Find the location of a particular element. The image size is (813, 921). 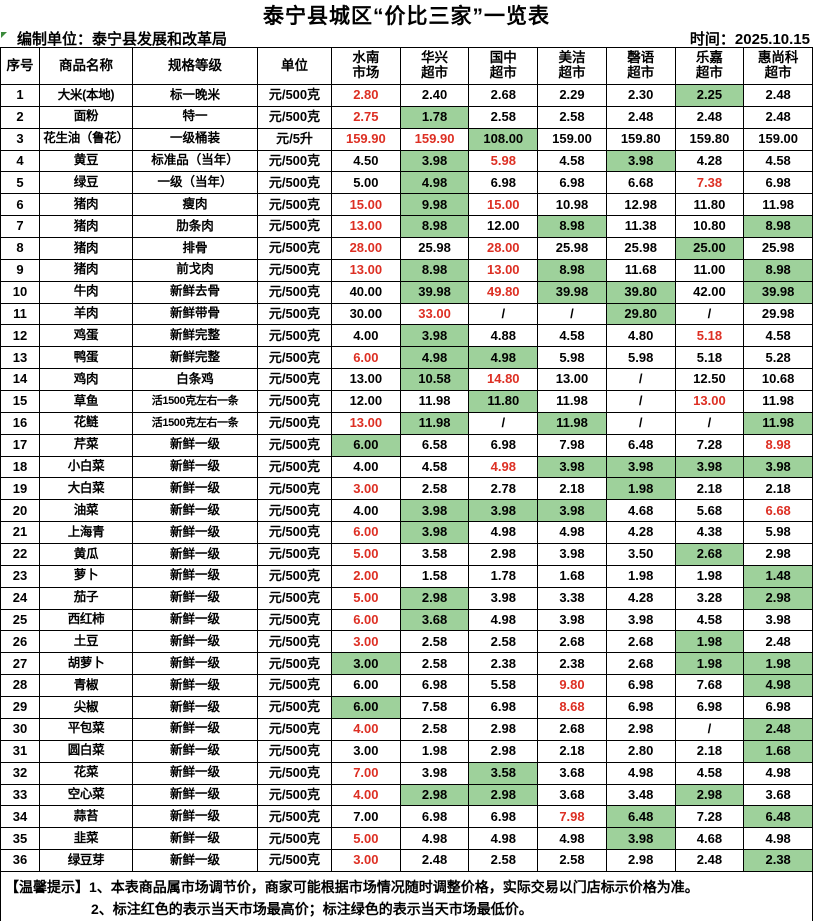

row-index: 24 is located at coordinates (20, 598).